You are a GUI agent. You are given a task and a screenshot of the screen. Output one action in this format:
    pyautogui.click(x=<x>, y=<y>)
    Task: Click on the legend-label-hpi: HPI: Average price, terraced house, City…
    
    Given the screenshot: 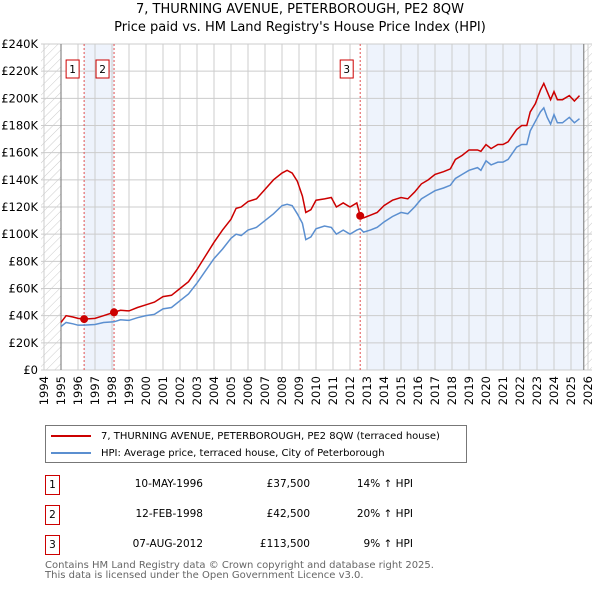 What is the action you would take?
    pyautogui.click(x=243, y=453)
    